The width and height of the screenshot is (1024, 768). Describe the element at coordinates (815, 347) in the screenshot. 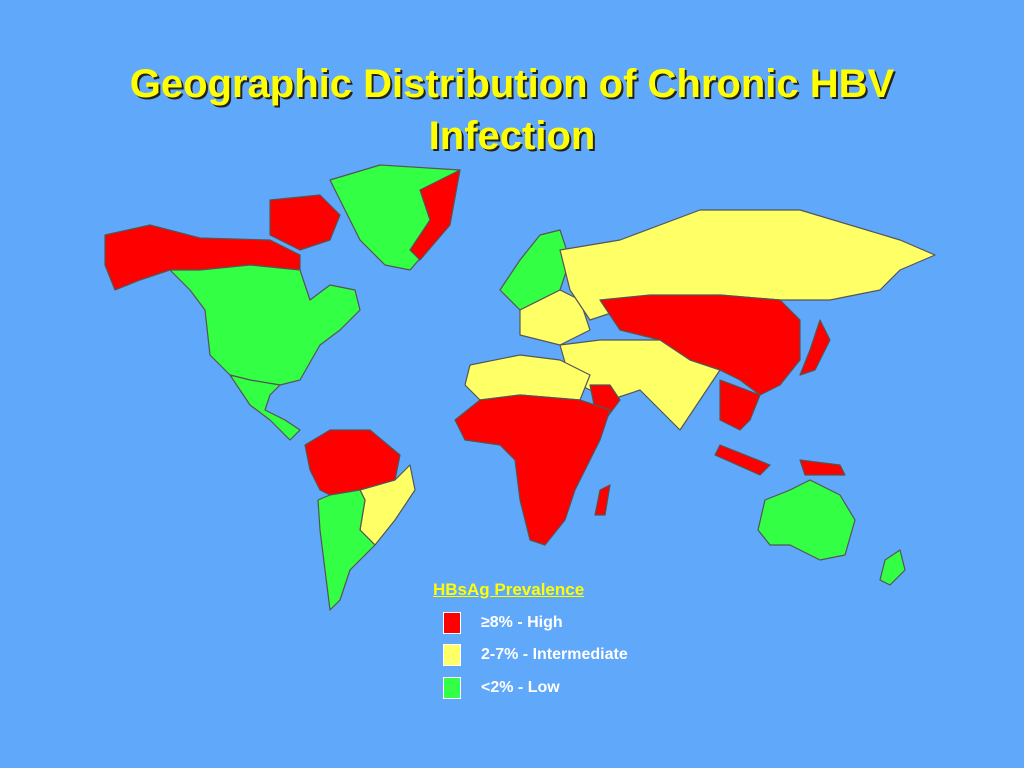

I see `japan` at that location.